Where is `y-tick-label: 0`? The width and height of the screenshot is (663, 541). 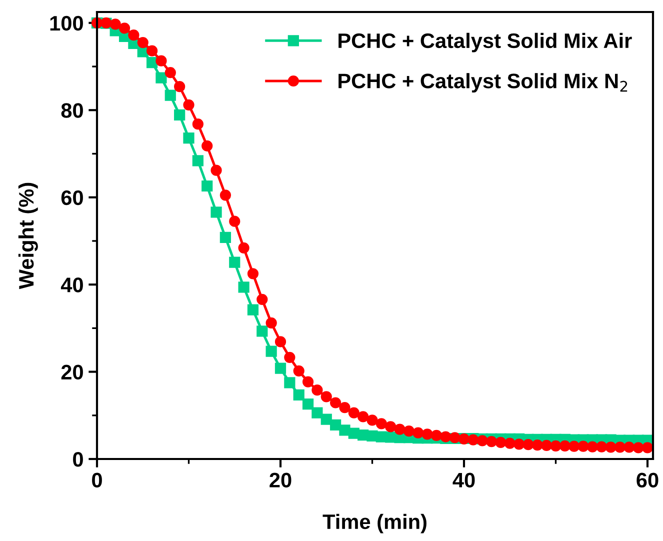
y-tick-label: 0 is located at coordinates (78, 459).